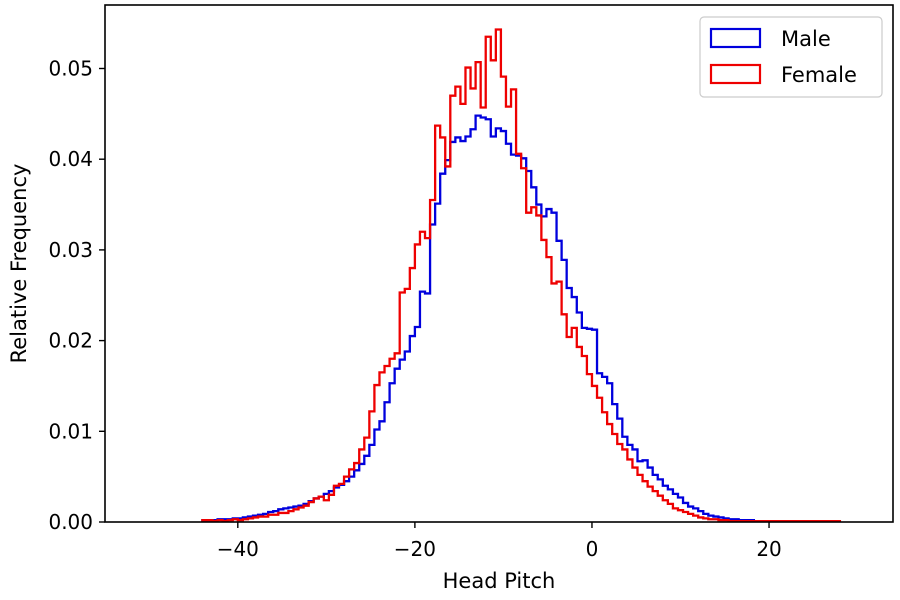  I want to click on x-tick-label: −40, so click(238, 549).